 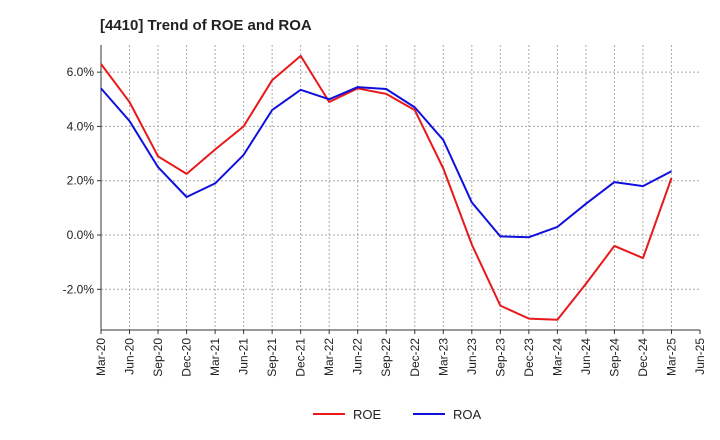 What do you see at coordinates (700, 356) in the screenshot?
I see `x-tick-label: Jun-25` at bounding box center [700, 356].